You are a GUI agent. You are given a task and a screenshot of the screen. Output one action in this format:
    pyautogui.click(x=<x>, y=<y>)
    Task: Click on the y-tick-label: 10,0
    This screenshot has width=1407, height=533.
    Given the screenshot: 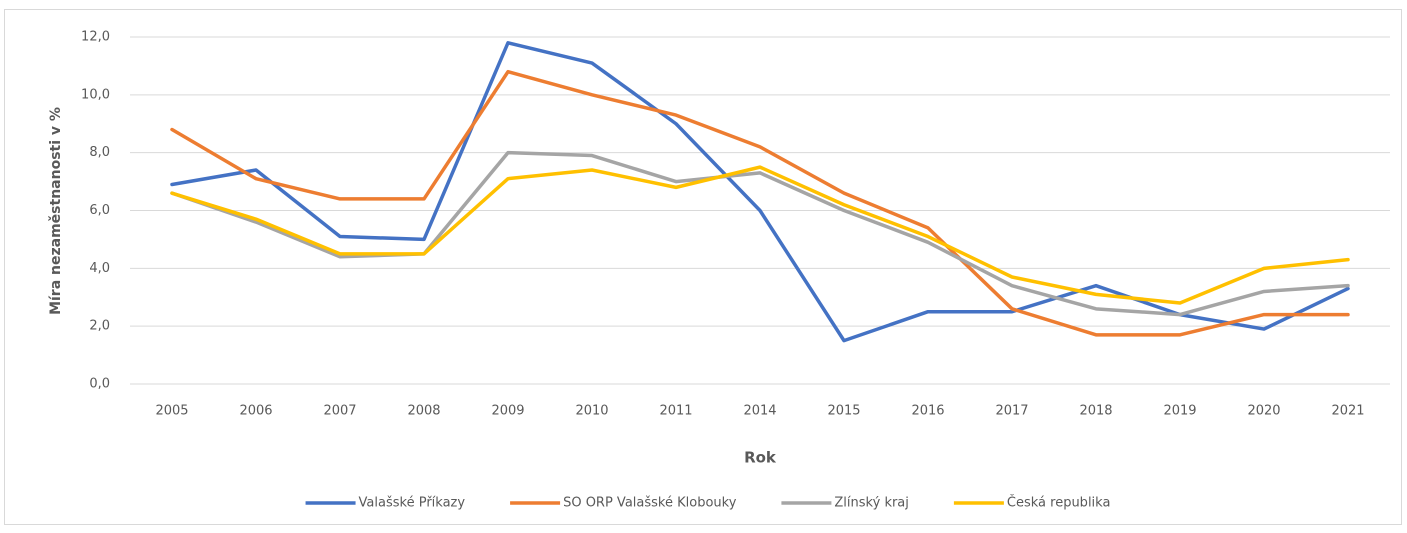 What is the action you would take?
    pyautogui.click(x=95, y=94)
    